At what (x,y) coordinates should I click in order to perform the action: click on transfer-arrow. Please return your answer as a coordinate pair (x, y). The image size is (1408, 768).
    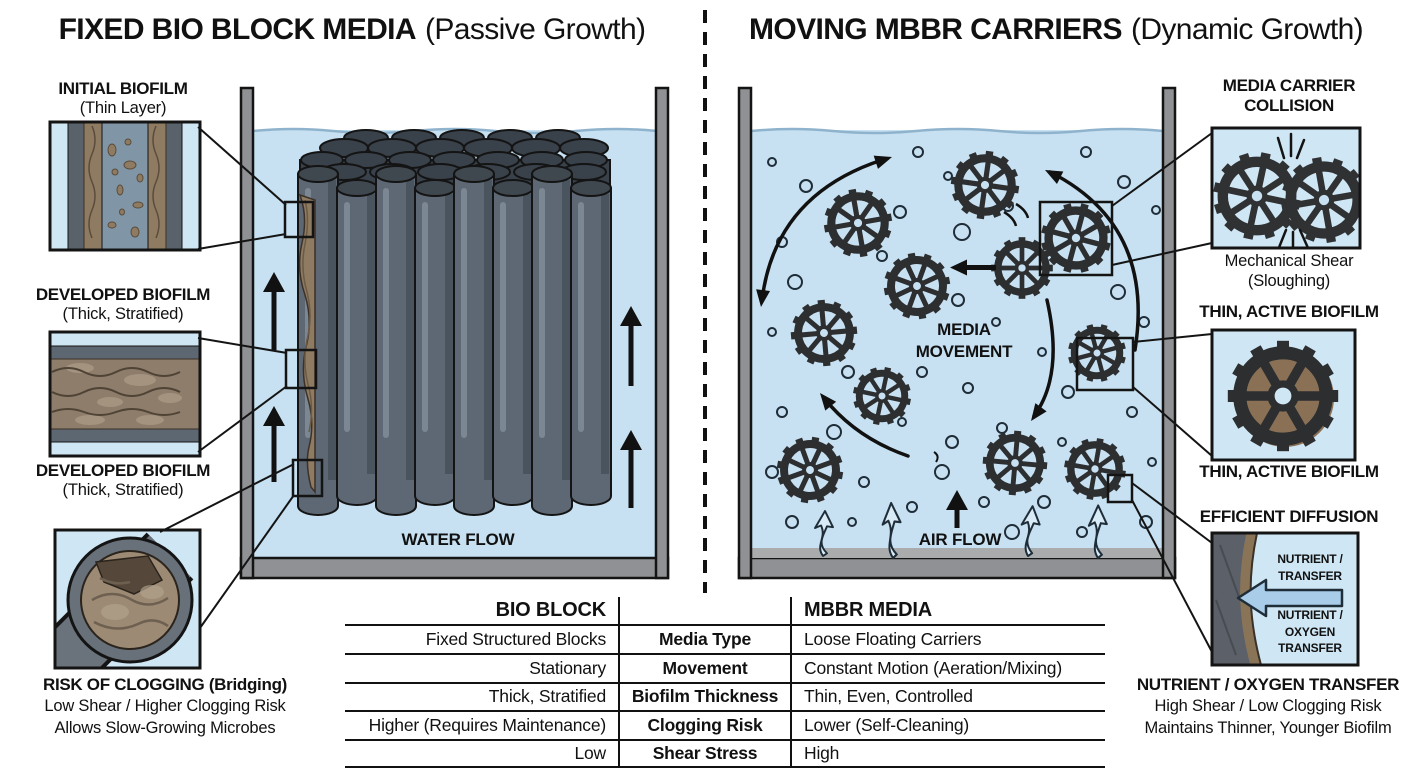
    Looking at the image, I should click on (1290, 598).